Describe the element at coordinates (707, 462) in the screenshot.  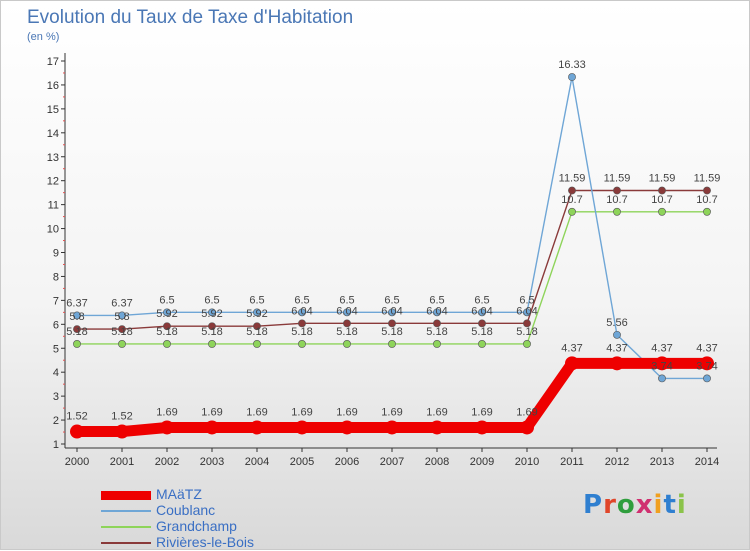
I see `x-tick-label: 2014` at that location.